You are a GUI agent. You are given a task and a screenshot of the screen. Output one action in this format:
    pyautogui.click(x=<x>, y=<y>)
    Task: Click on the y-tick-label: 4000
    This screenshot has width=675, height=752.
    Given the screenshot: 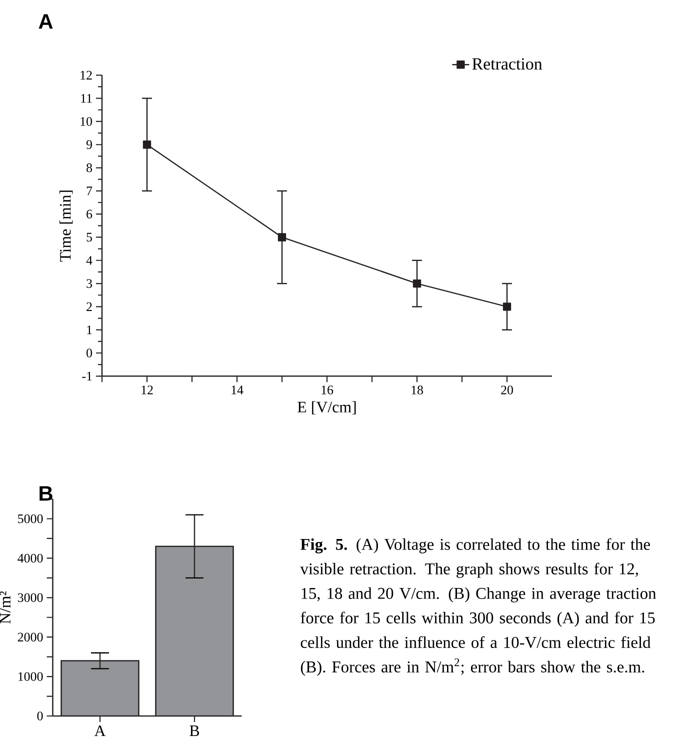 What is the action you would take?
    pyautogui.click(x=30, y=558)
    